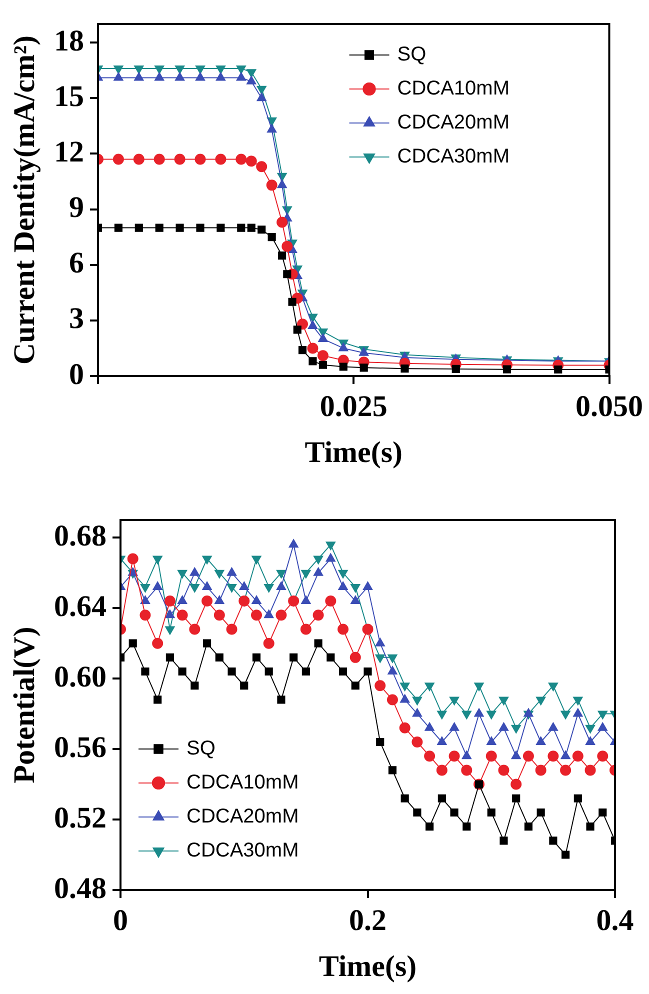  I want to click on y-tick-label: 0.68, so click(80, 535).